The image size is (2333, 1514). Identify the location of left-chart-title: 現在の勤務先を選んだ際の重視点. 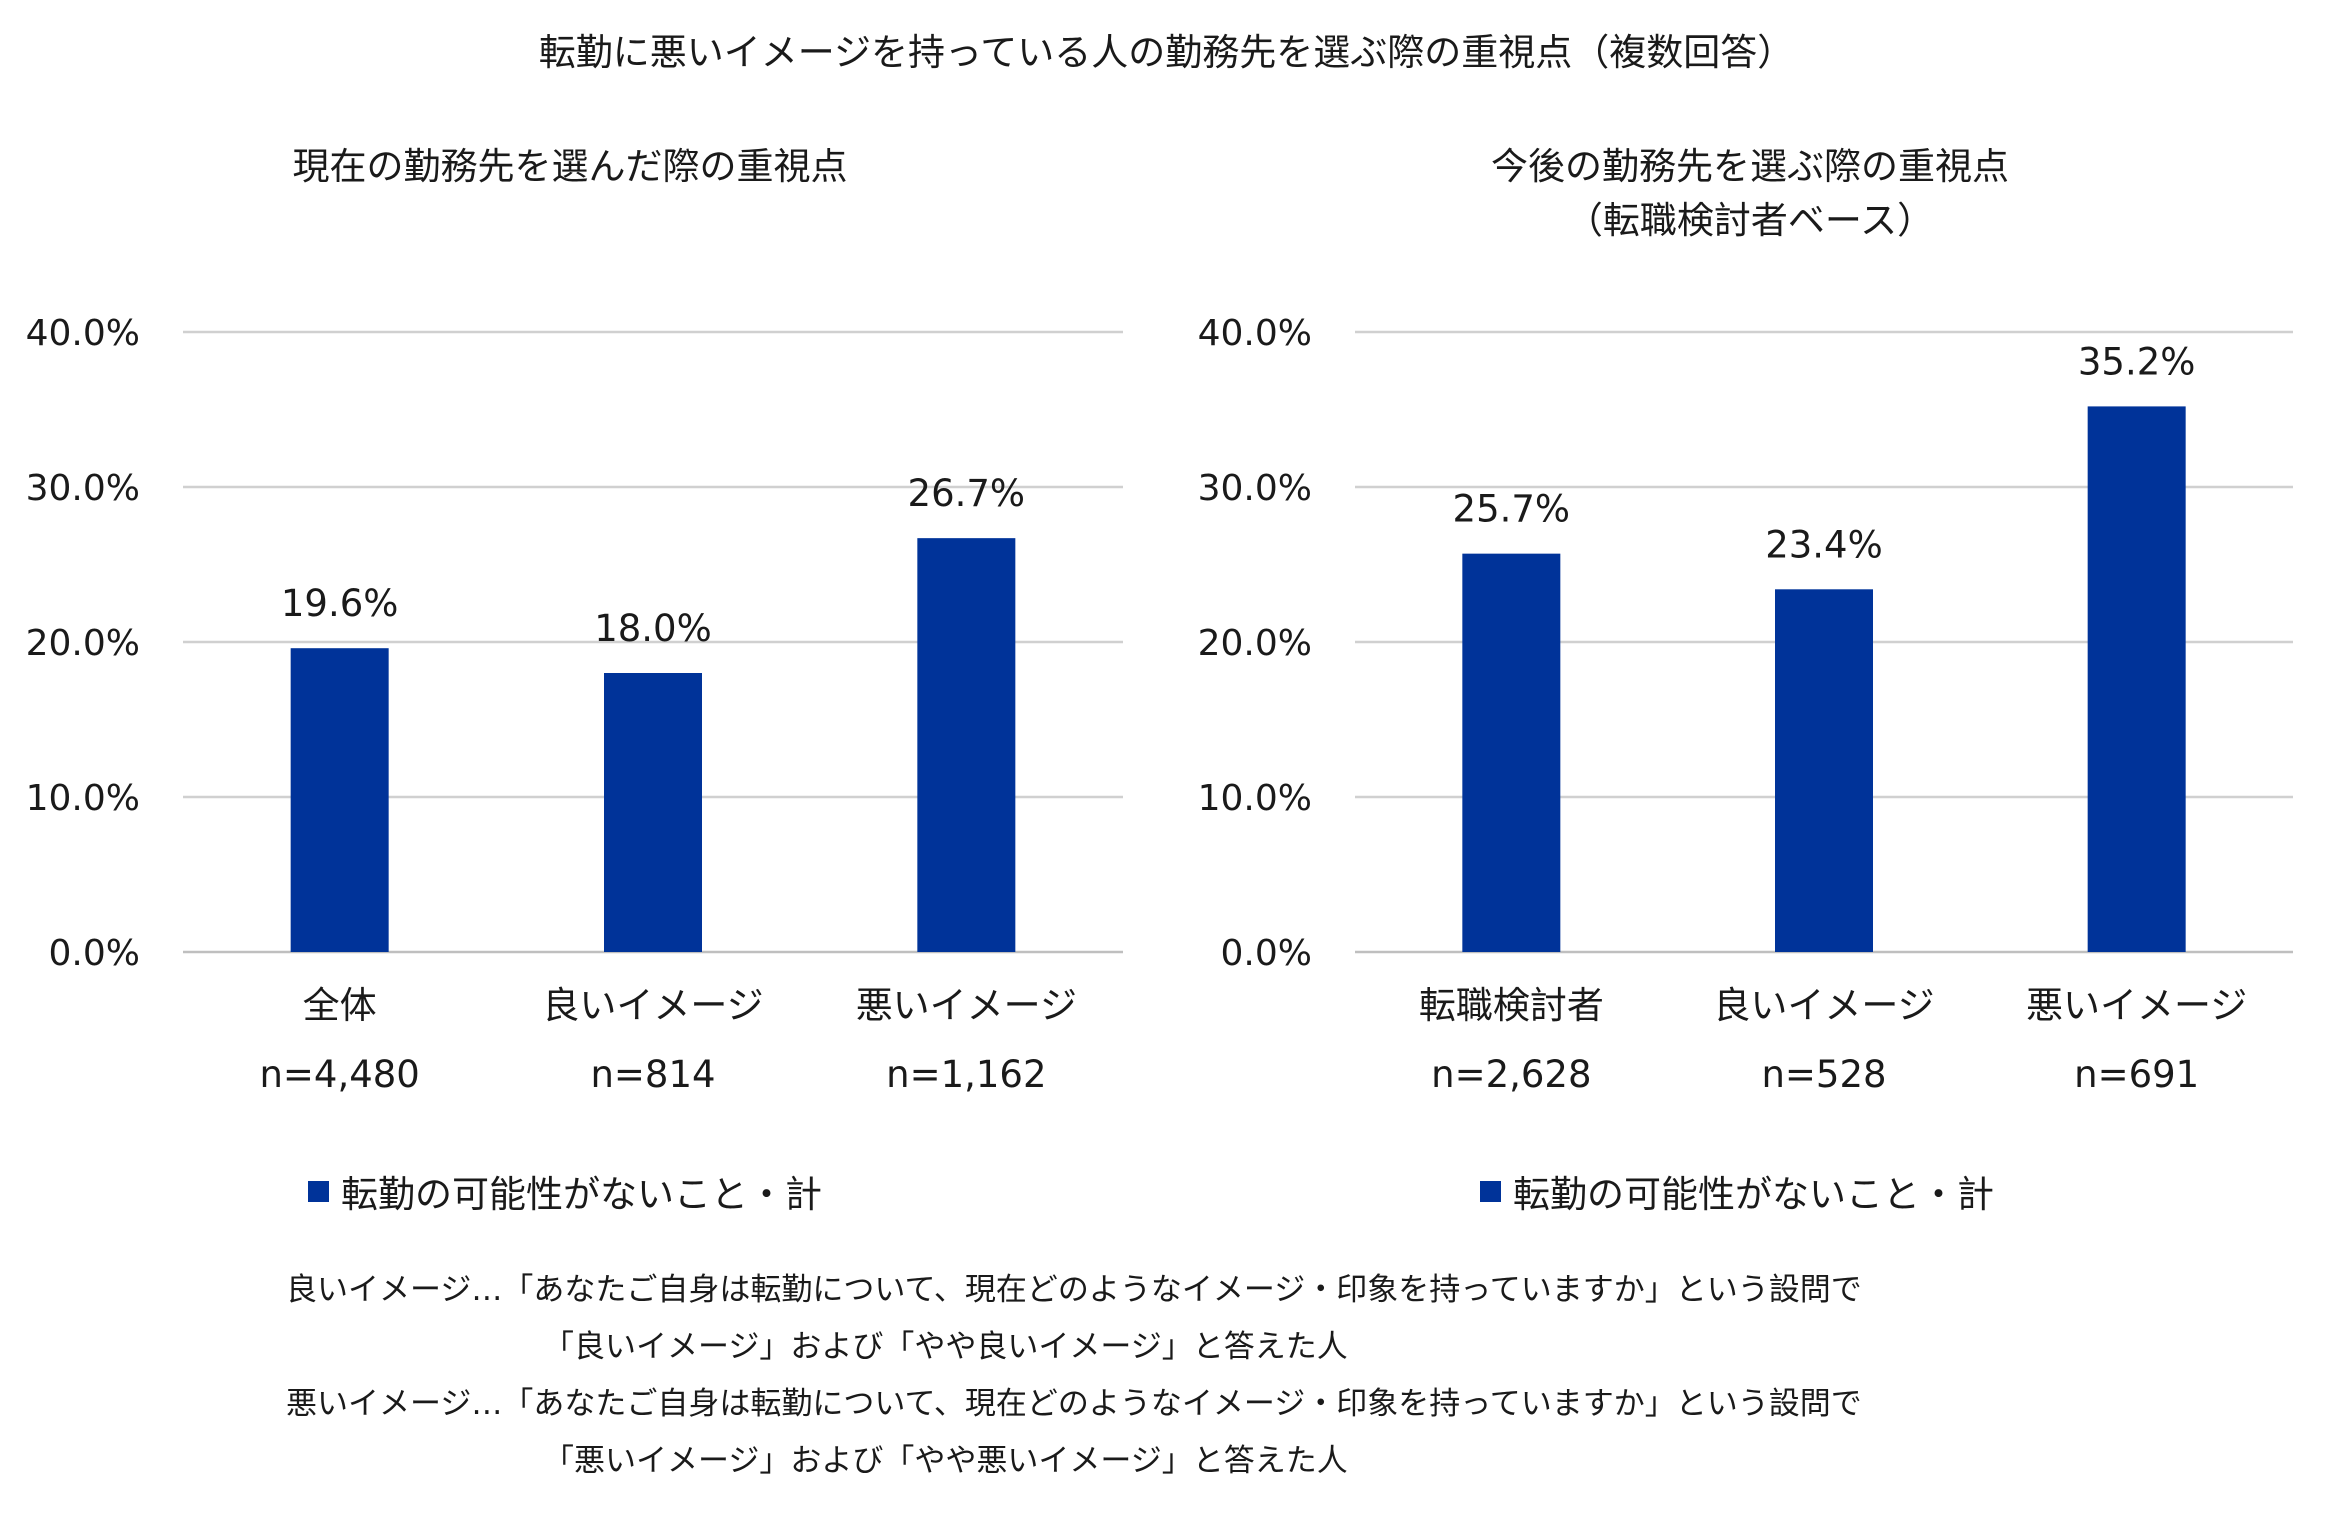
(570, 167).